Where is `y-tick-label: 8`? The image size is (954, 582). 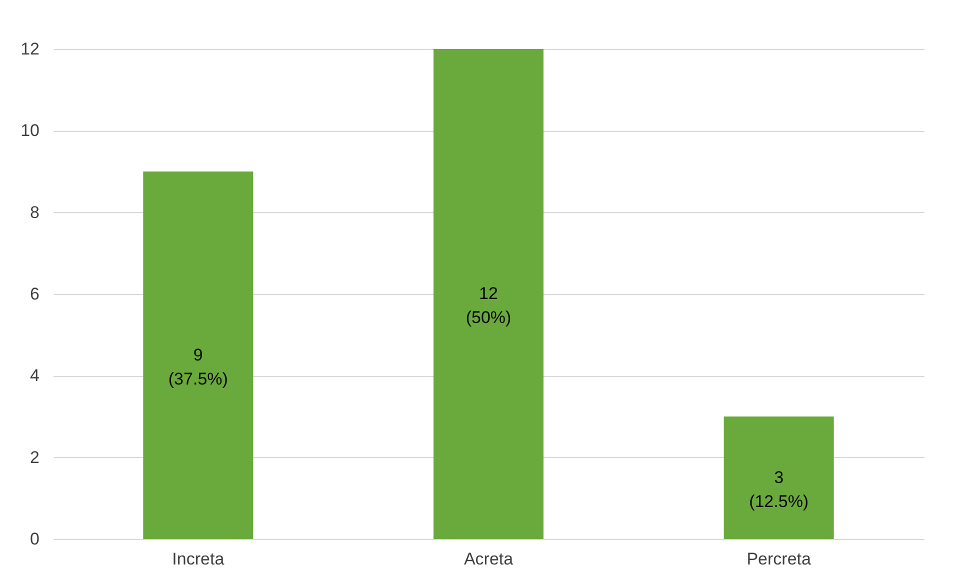
y-tick-label: 8 is located at coordinates (35, 212).